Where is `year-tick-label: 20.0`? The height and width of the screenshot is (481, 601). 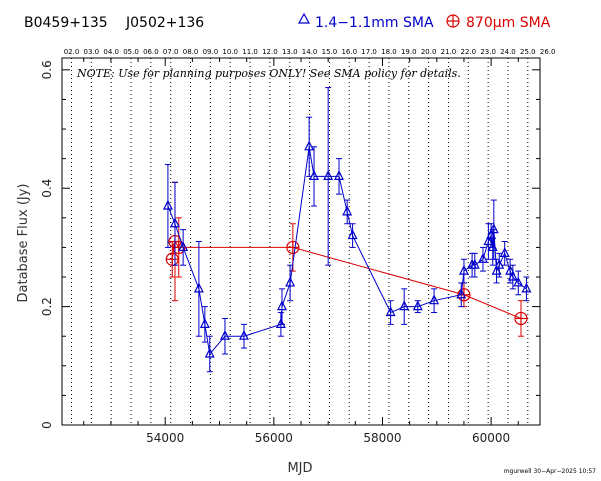 year-tick-label: 20.0 is located at coordinates (429, 52).